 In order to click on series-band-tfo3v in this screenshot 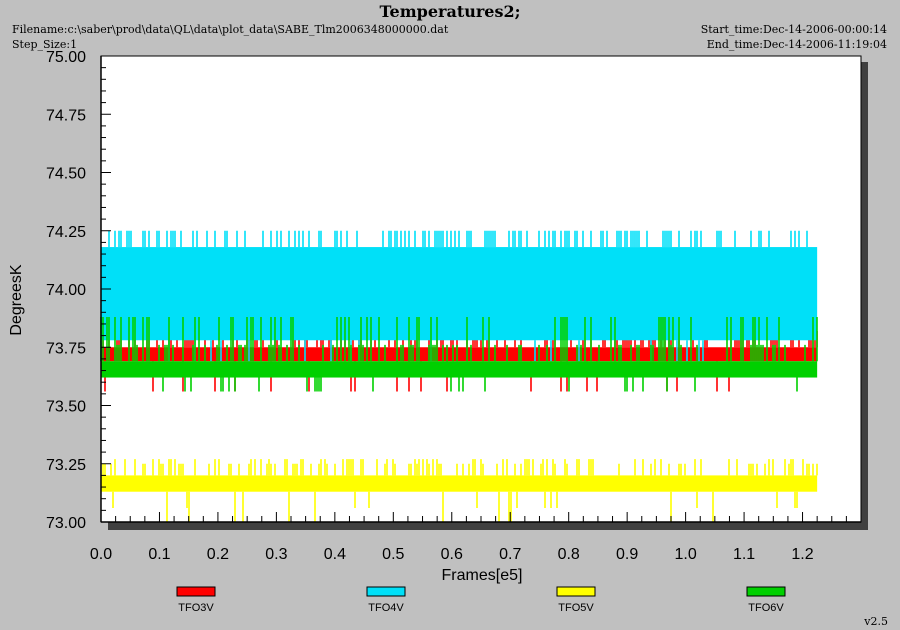, I will do `click(459, 354)`.